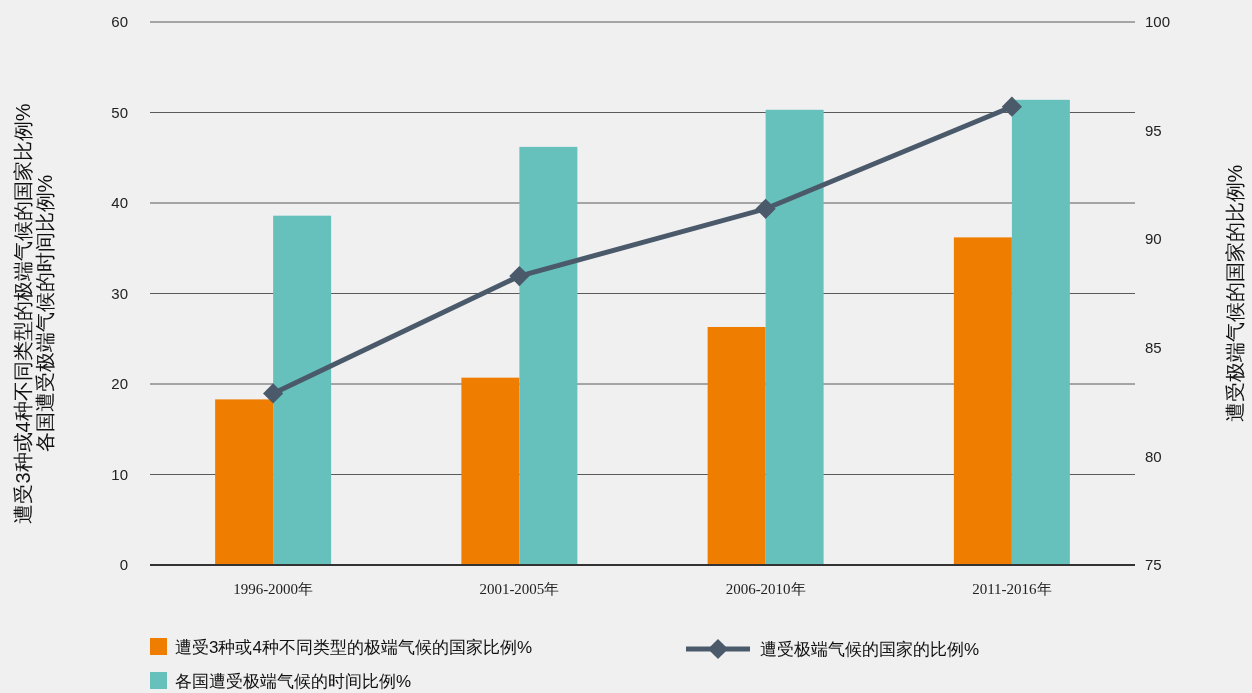 Image resolution: width=1252 pixels, height=693 pixels. Describe the element at coordinates (765, 589) in the screenshot. I see `x-tick-label: 2006-2010年` at that location.